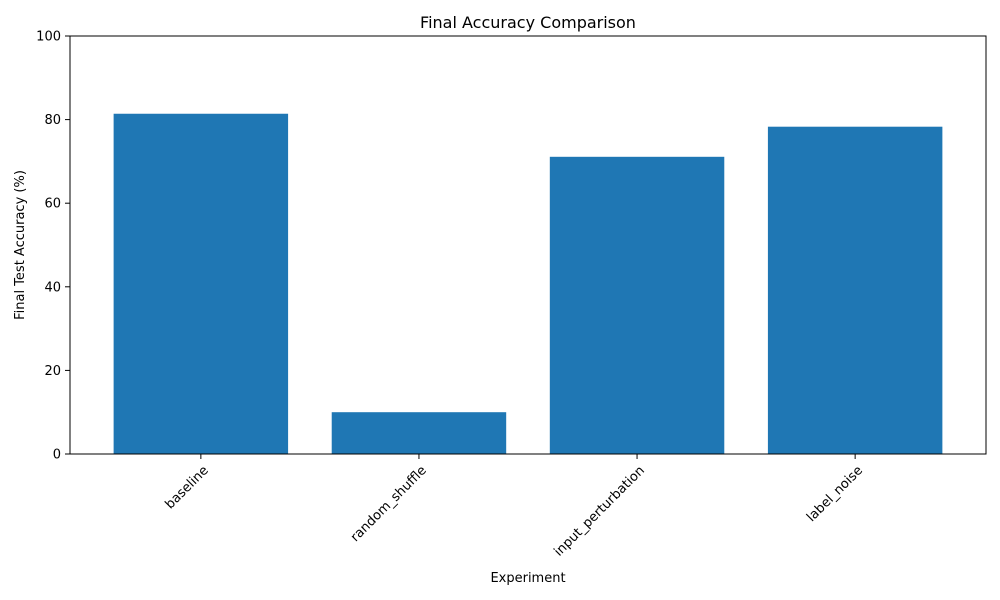 The image size is (1000, 600). Describe the element at coordinates (835, 494) in the screenshot. I see `x-tick-label: label_noise` at that location.